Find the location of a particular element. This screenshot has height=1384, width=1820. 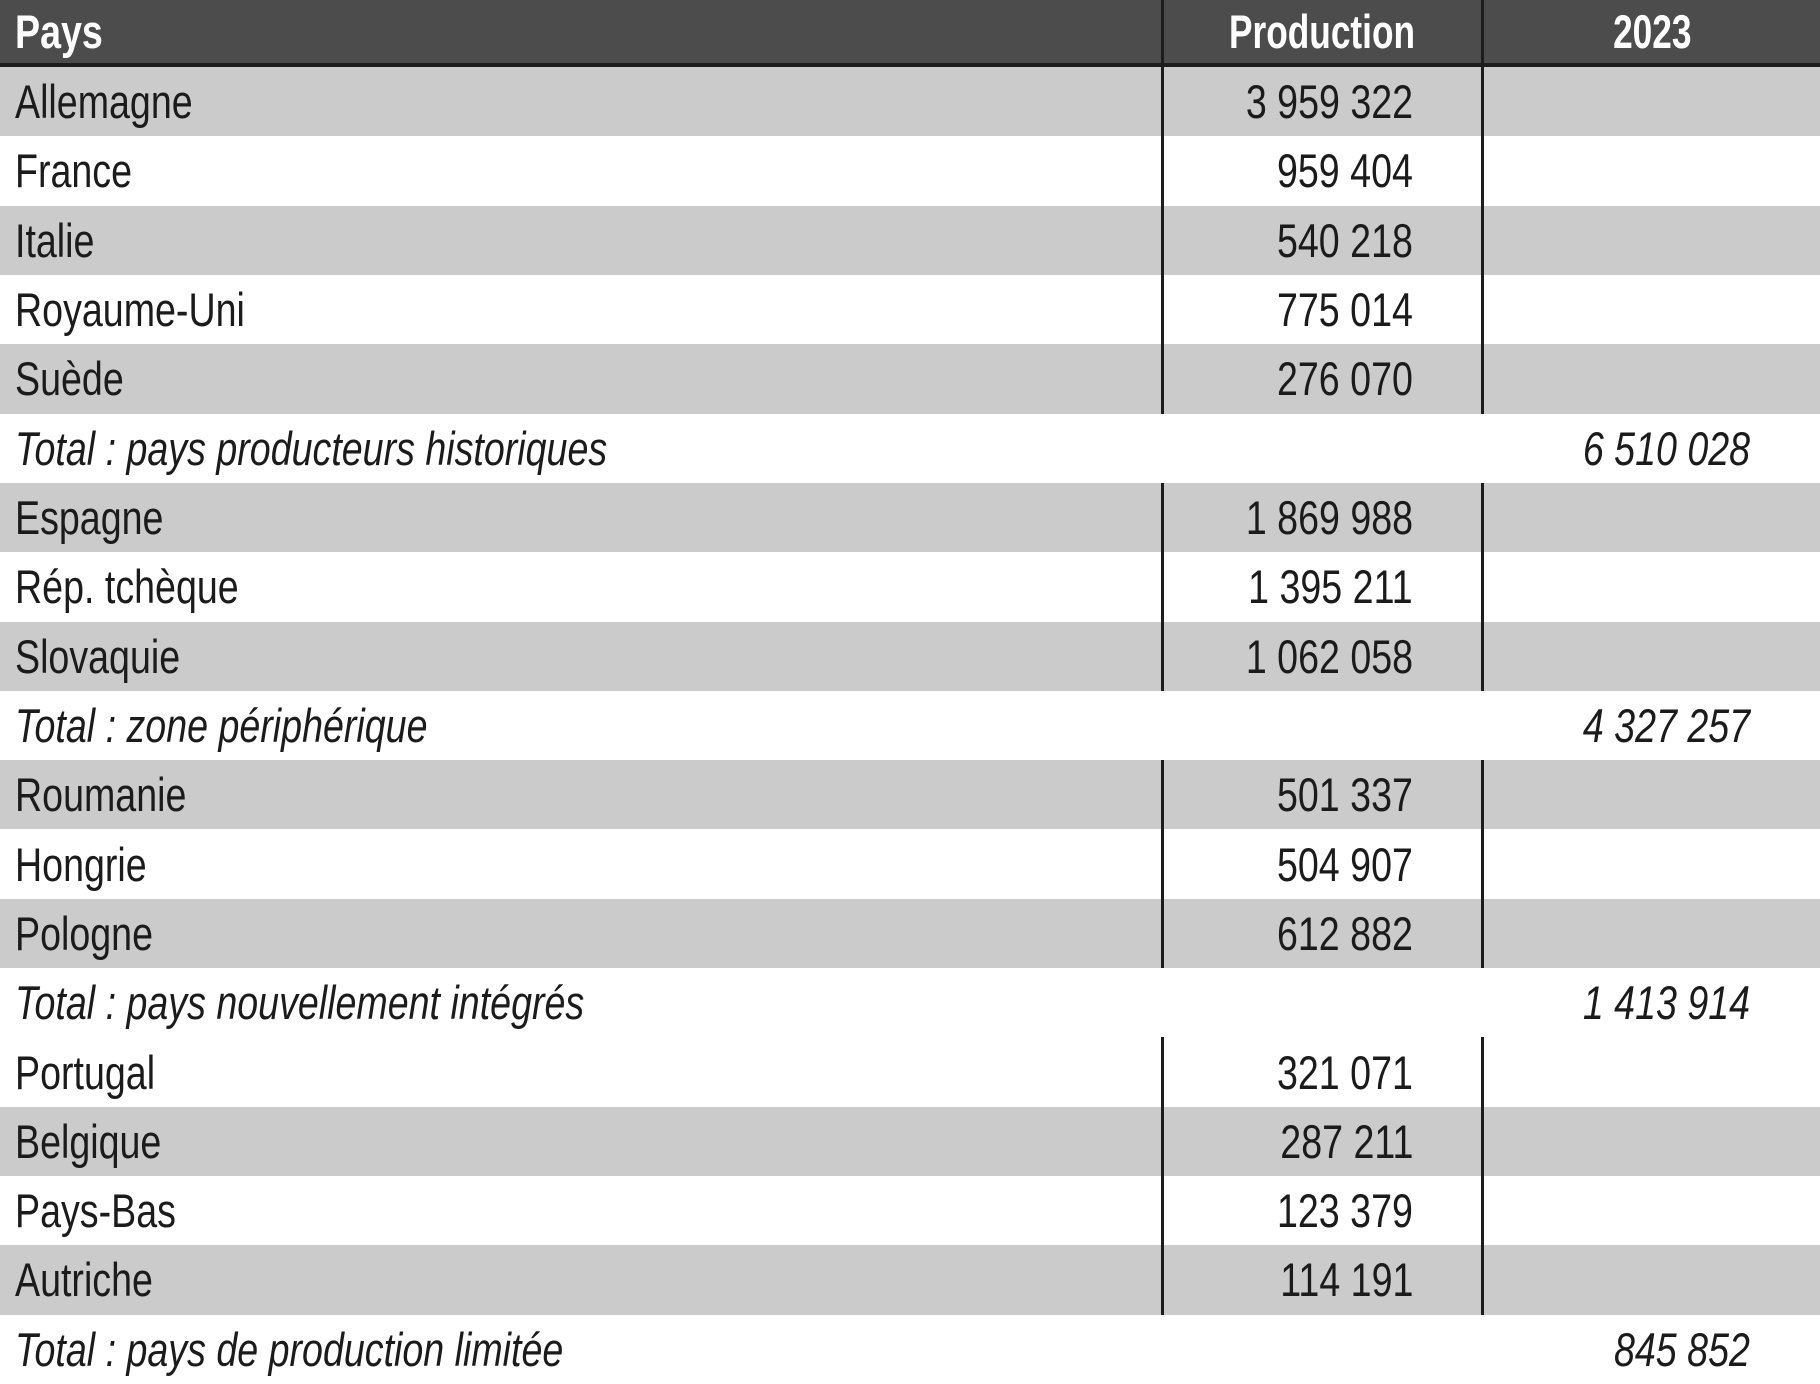

table-row: Royaume-Uni 775 014 is located at coordinates (910, 309).